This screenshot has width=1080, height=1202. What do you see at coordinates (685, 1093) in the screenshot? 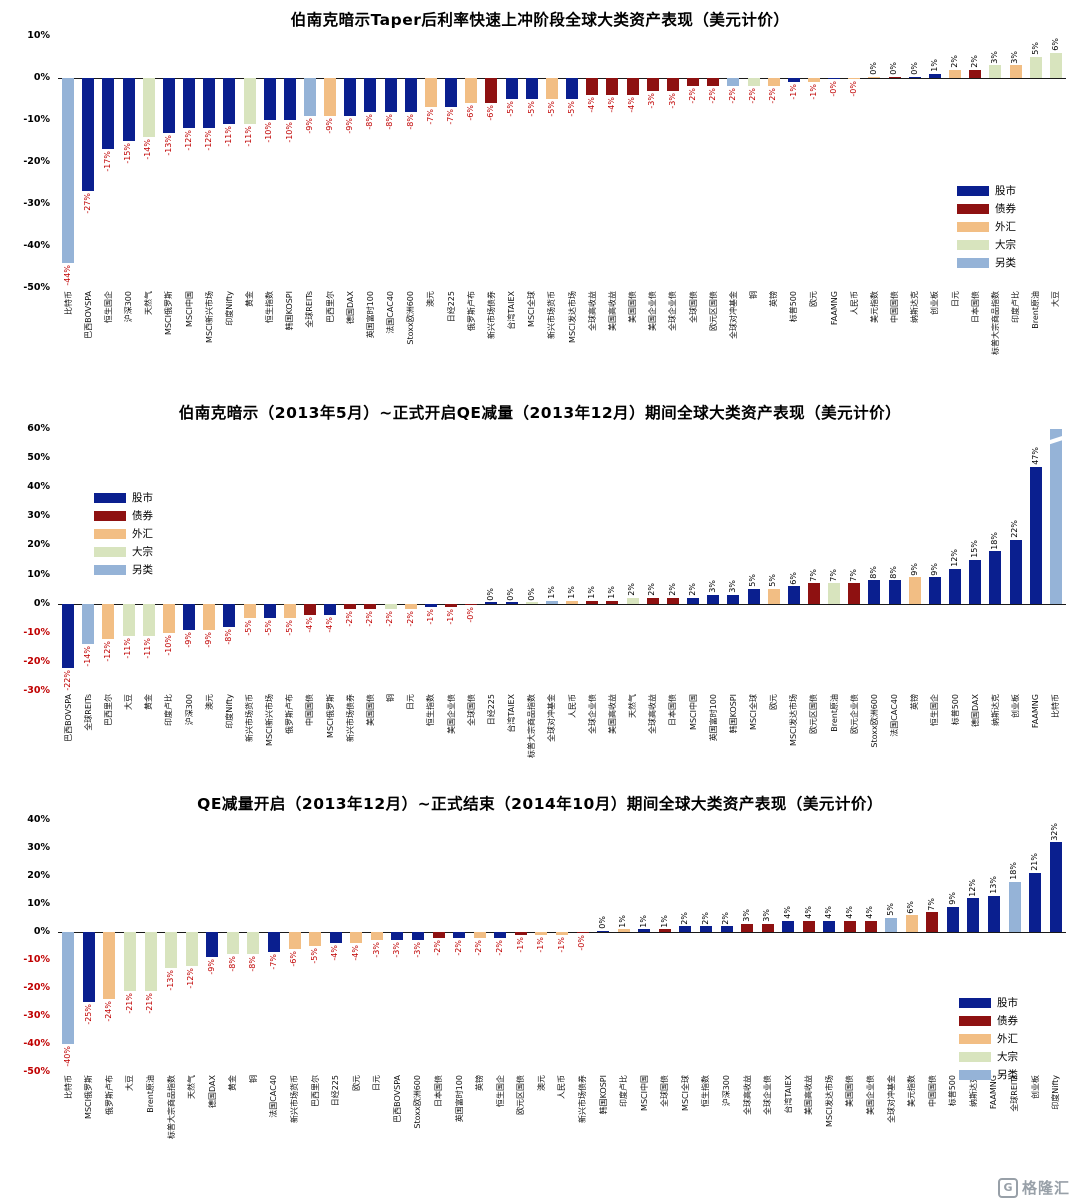
I see `x-axis-label: MSCI全球` at bounding box center [685, 1093].